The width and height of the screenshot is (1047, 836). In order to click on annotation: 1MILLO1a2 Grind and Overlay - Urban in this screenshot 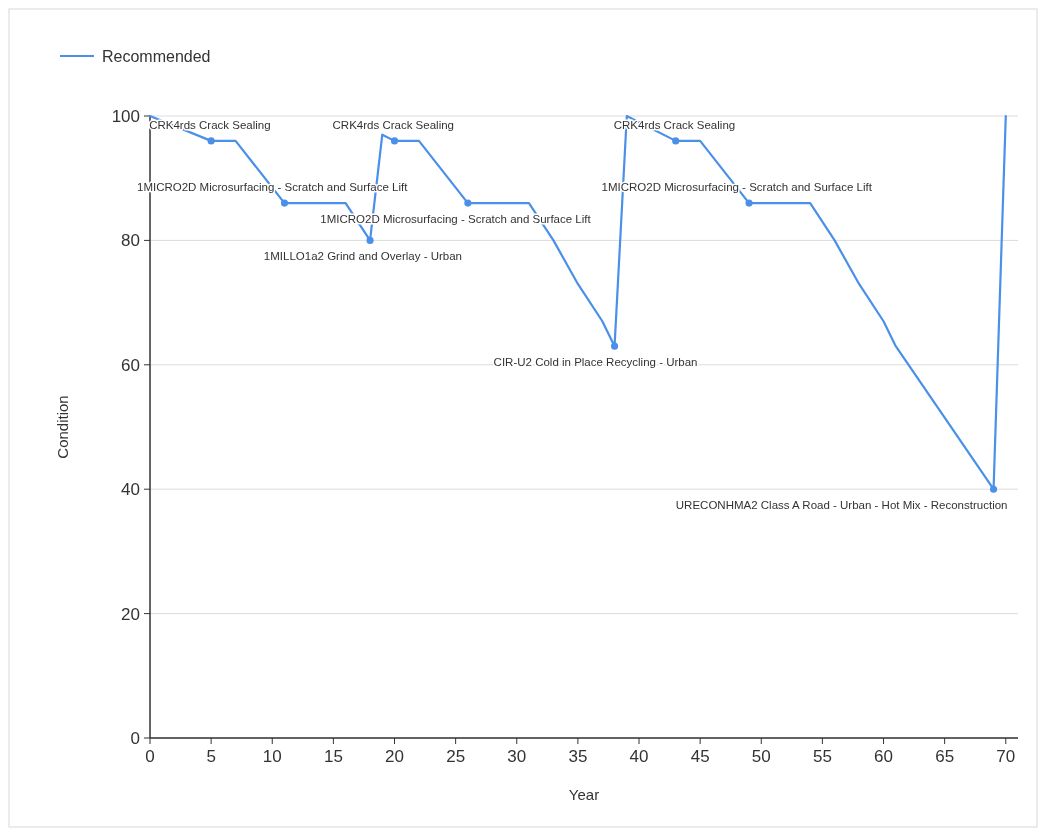, I will do `click(363, 256)`.